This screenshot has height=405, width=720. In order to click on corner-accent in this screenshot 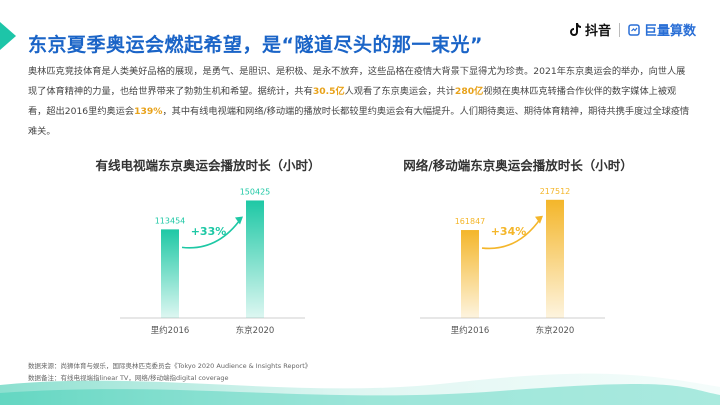, I will do `click(8, 36)`.